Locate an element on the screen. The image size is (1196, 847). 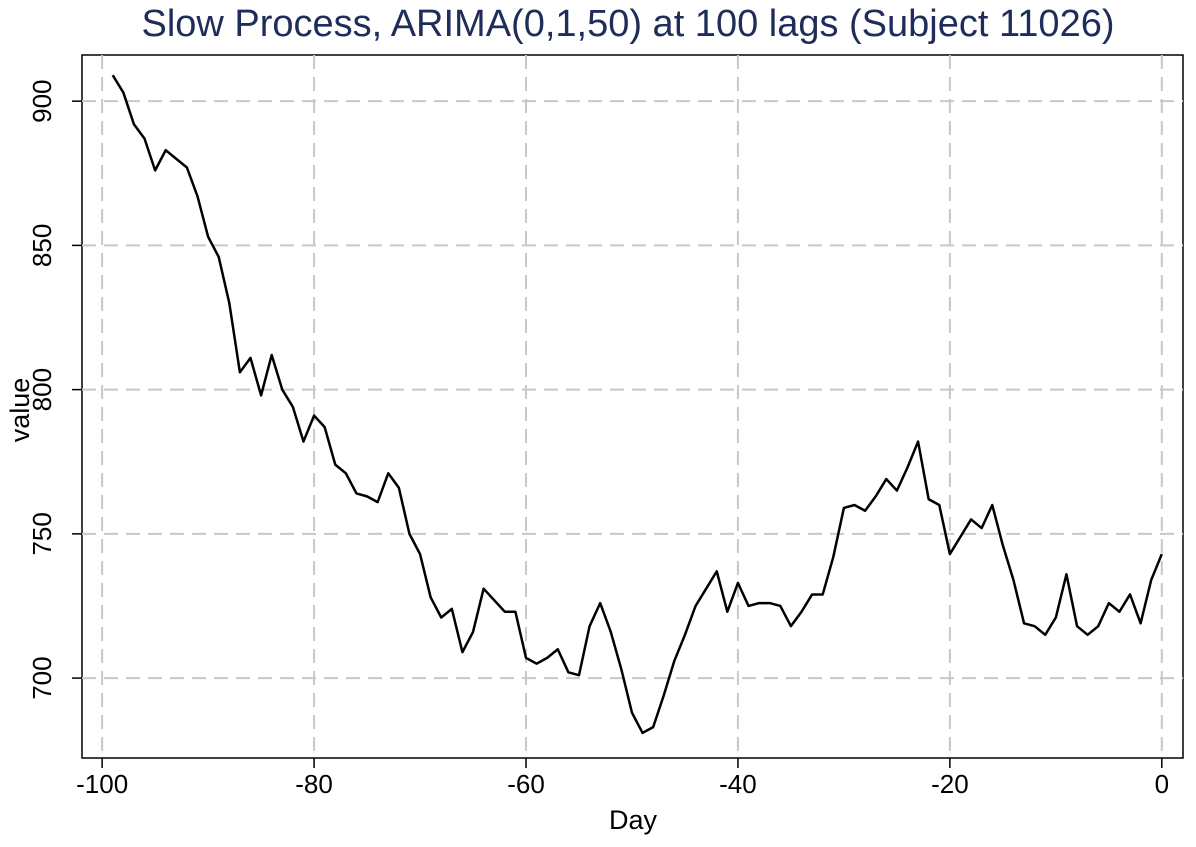
x-tick-label: -40 is located at coordinates (738, 784).